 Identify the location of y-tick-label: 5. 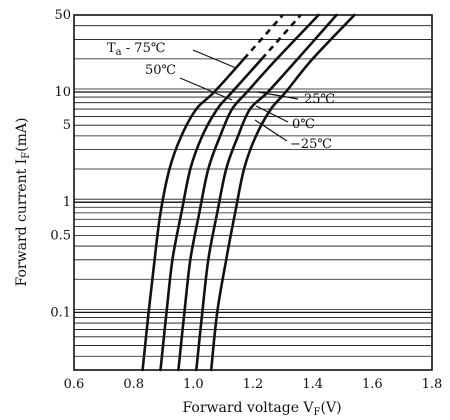
(67, 125).